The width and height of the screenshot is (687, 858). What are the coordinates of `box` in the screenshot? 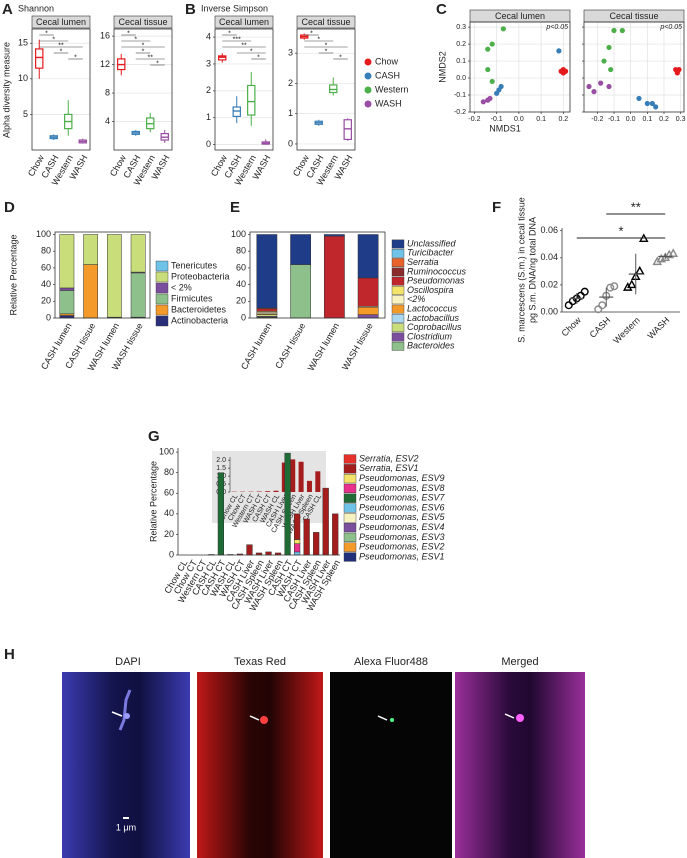 It's located at (251, 100).